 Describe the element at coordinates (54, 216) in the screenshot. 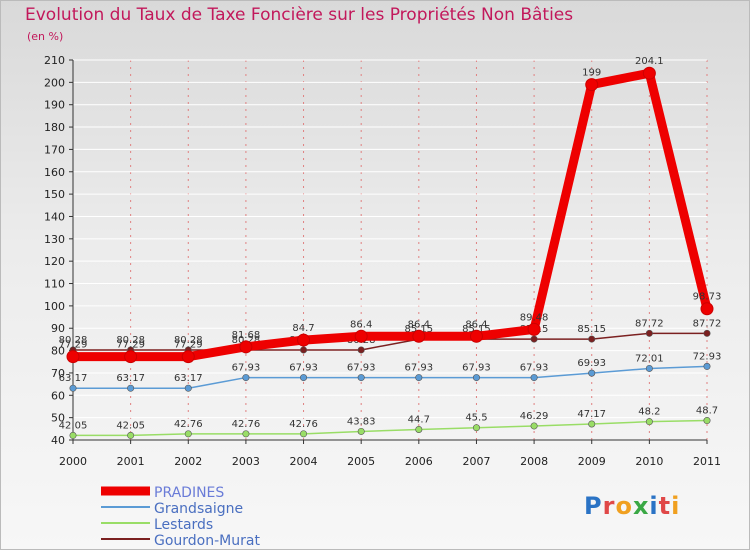

I see `y-tick-label: 140` at that location.